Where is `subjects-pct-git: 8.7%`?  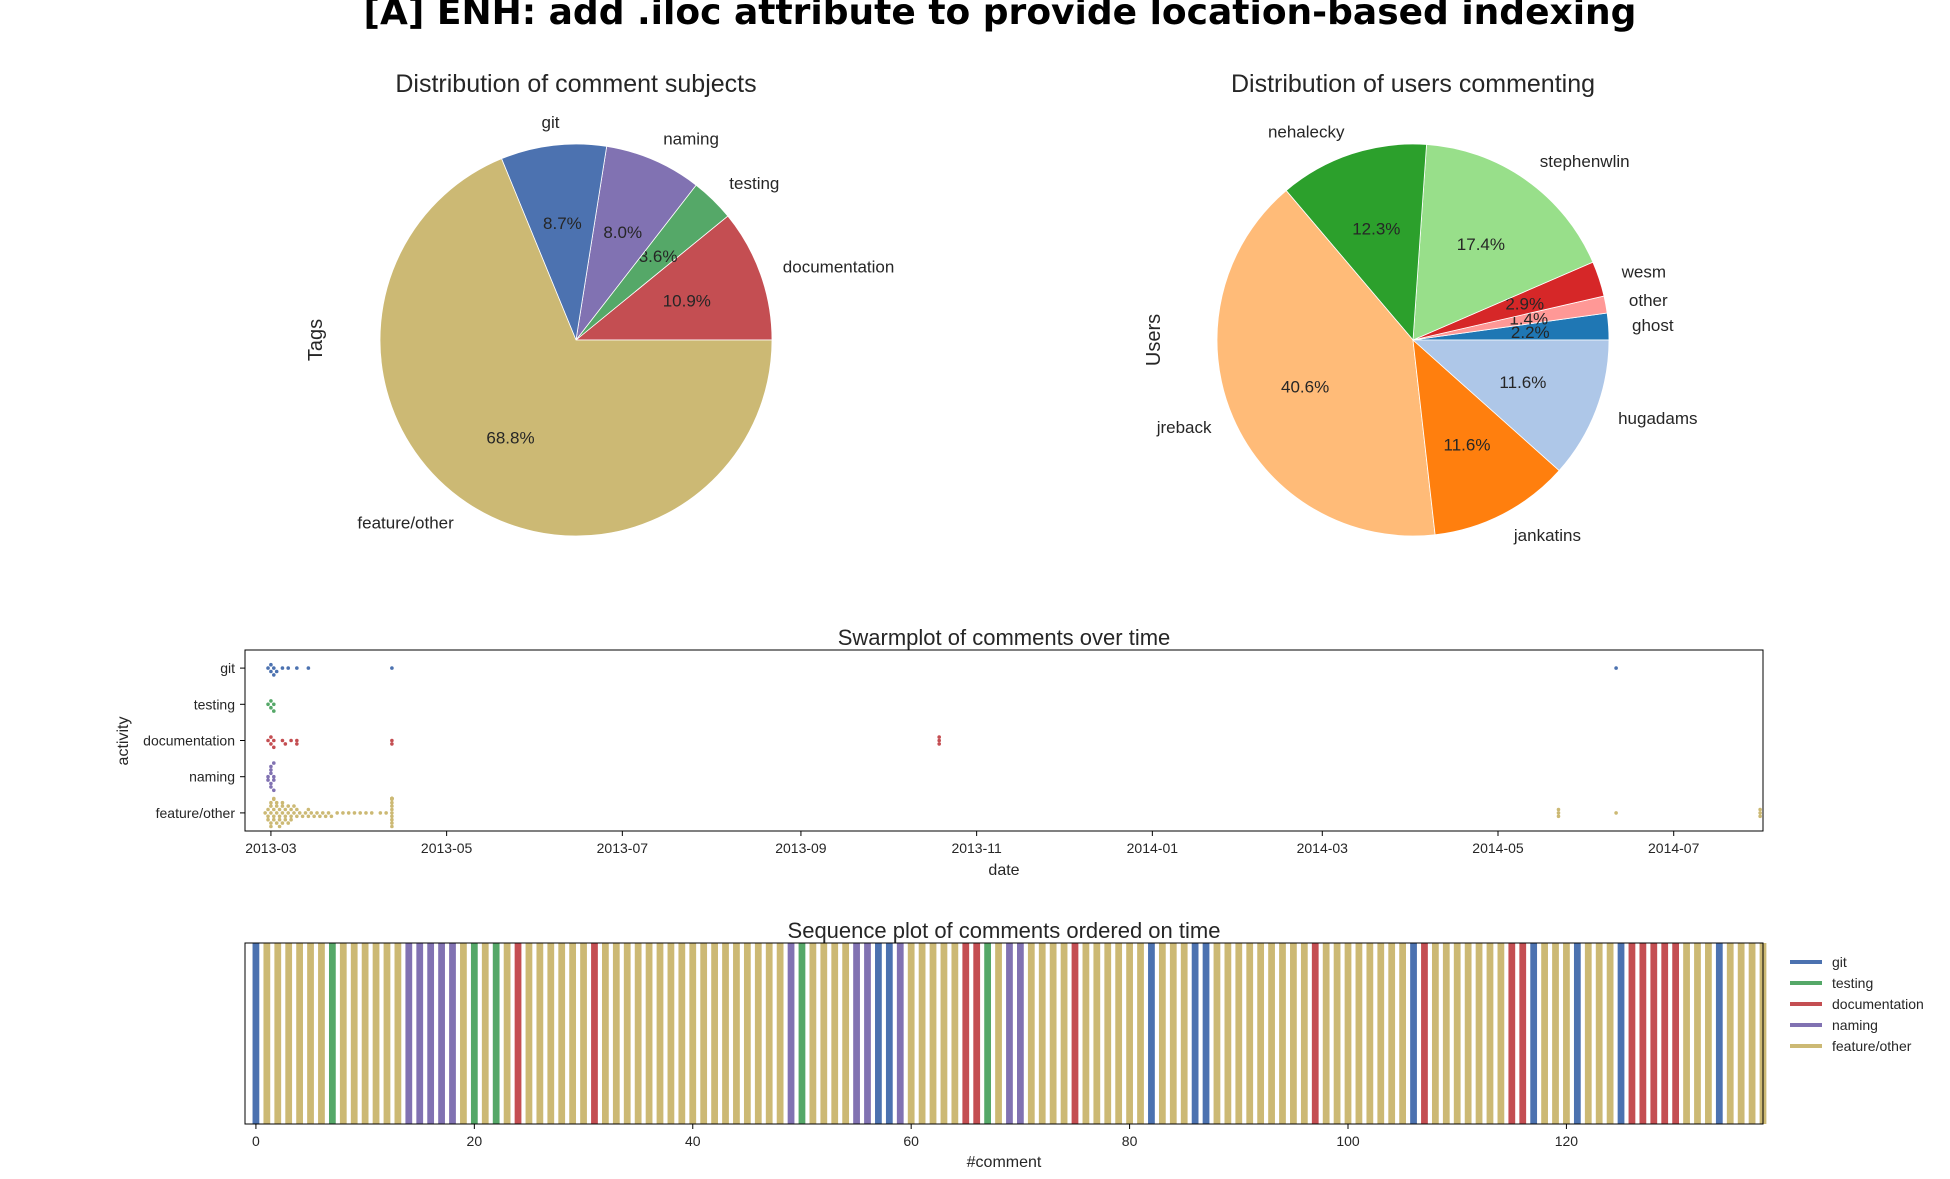
subjects-pct-git: 8.7% is located at coordinates (562, 223).